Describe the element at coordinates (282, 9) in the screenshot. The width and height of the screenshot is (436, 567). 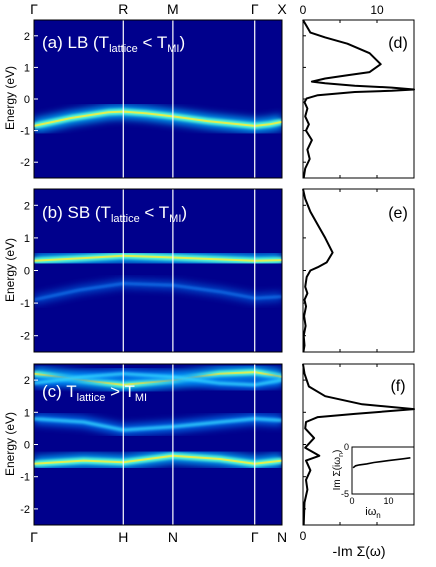
I see `kpoint-label: X` at that location.